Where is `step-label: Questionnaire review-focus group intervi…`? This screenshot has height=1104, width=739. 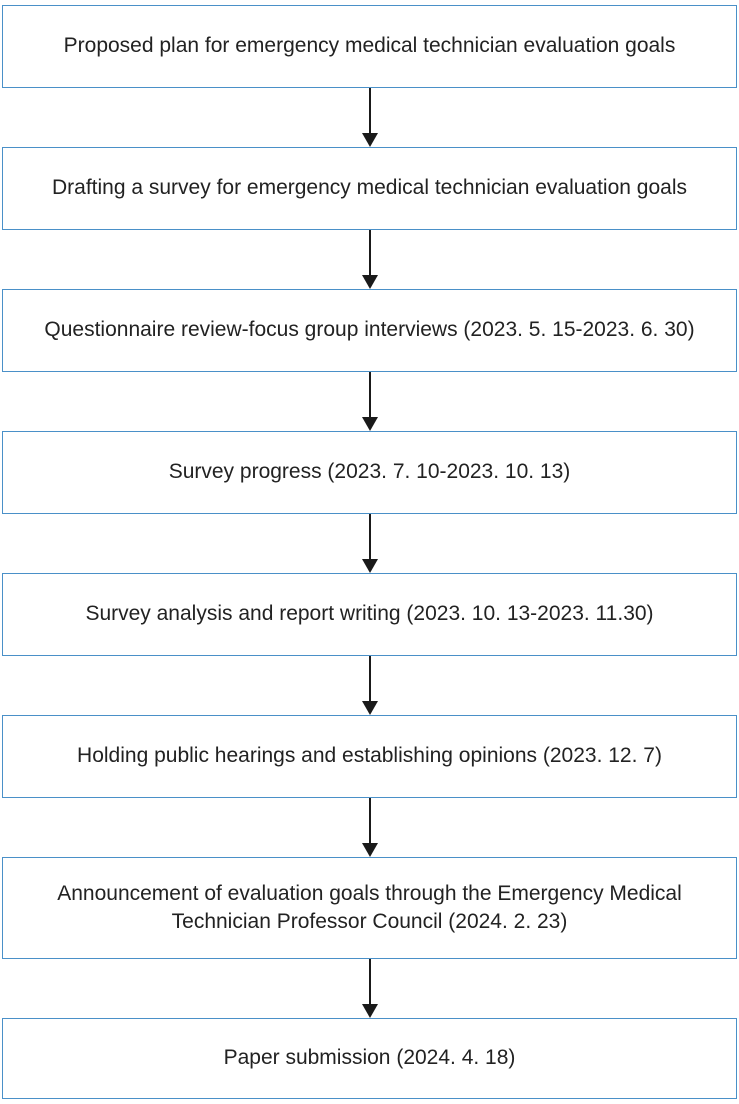
step-label: Questionnaire review-focus group intervi… is located at coordinates (369, 330).